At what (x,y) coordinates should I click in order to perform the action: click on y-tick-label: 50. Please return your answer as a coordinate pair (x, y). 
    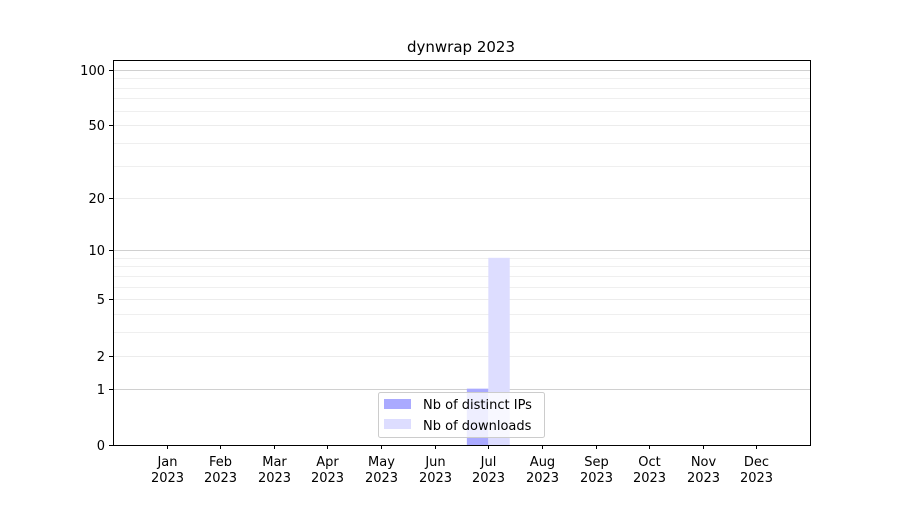
    Looking at the image, I should click on (96, 126).